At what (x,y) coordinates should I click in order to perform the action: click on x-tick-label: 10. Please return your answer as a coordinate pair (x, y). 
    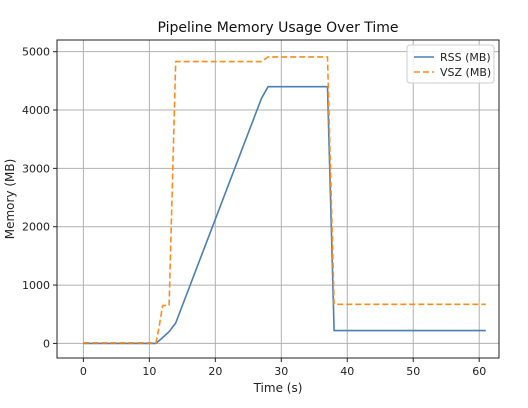
    Looking at the image, I should click on (149, 371).